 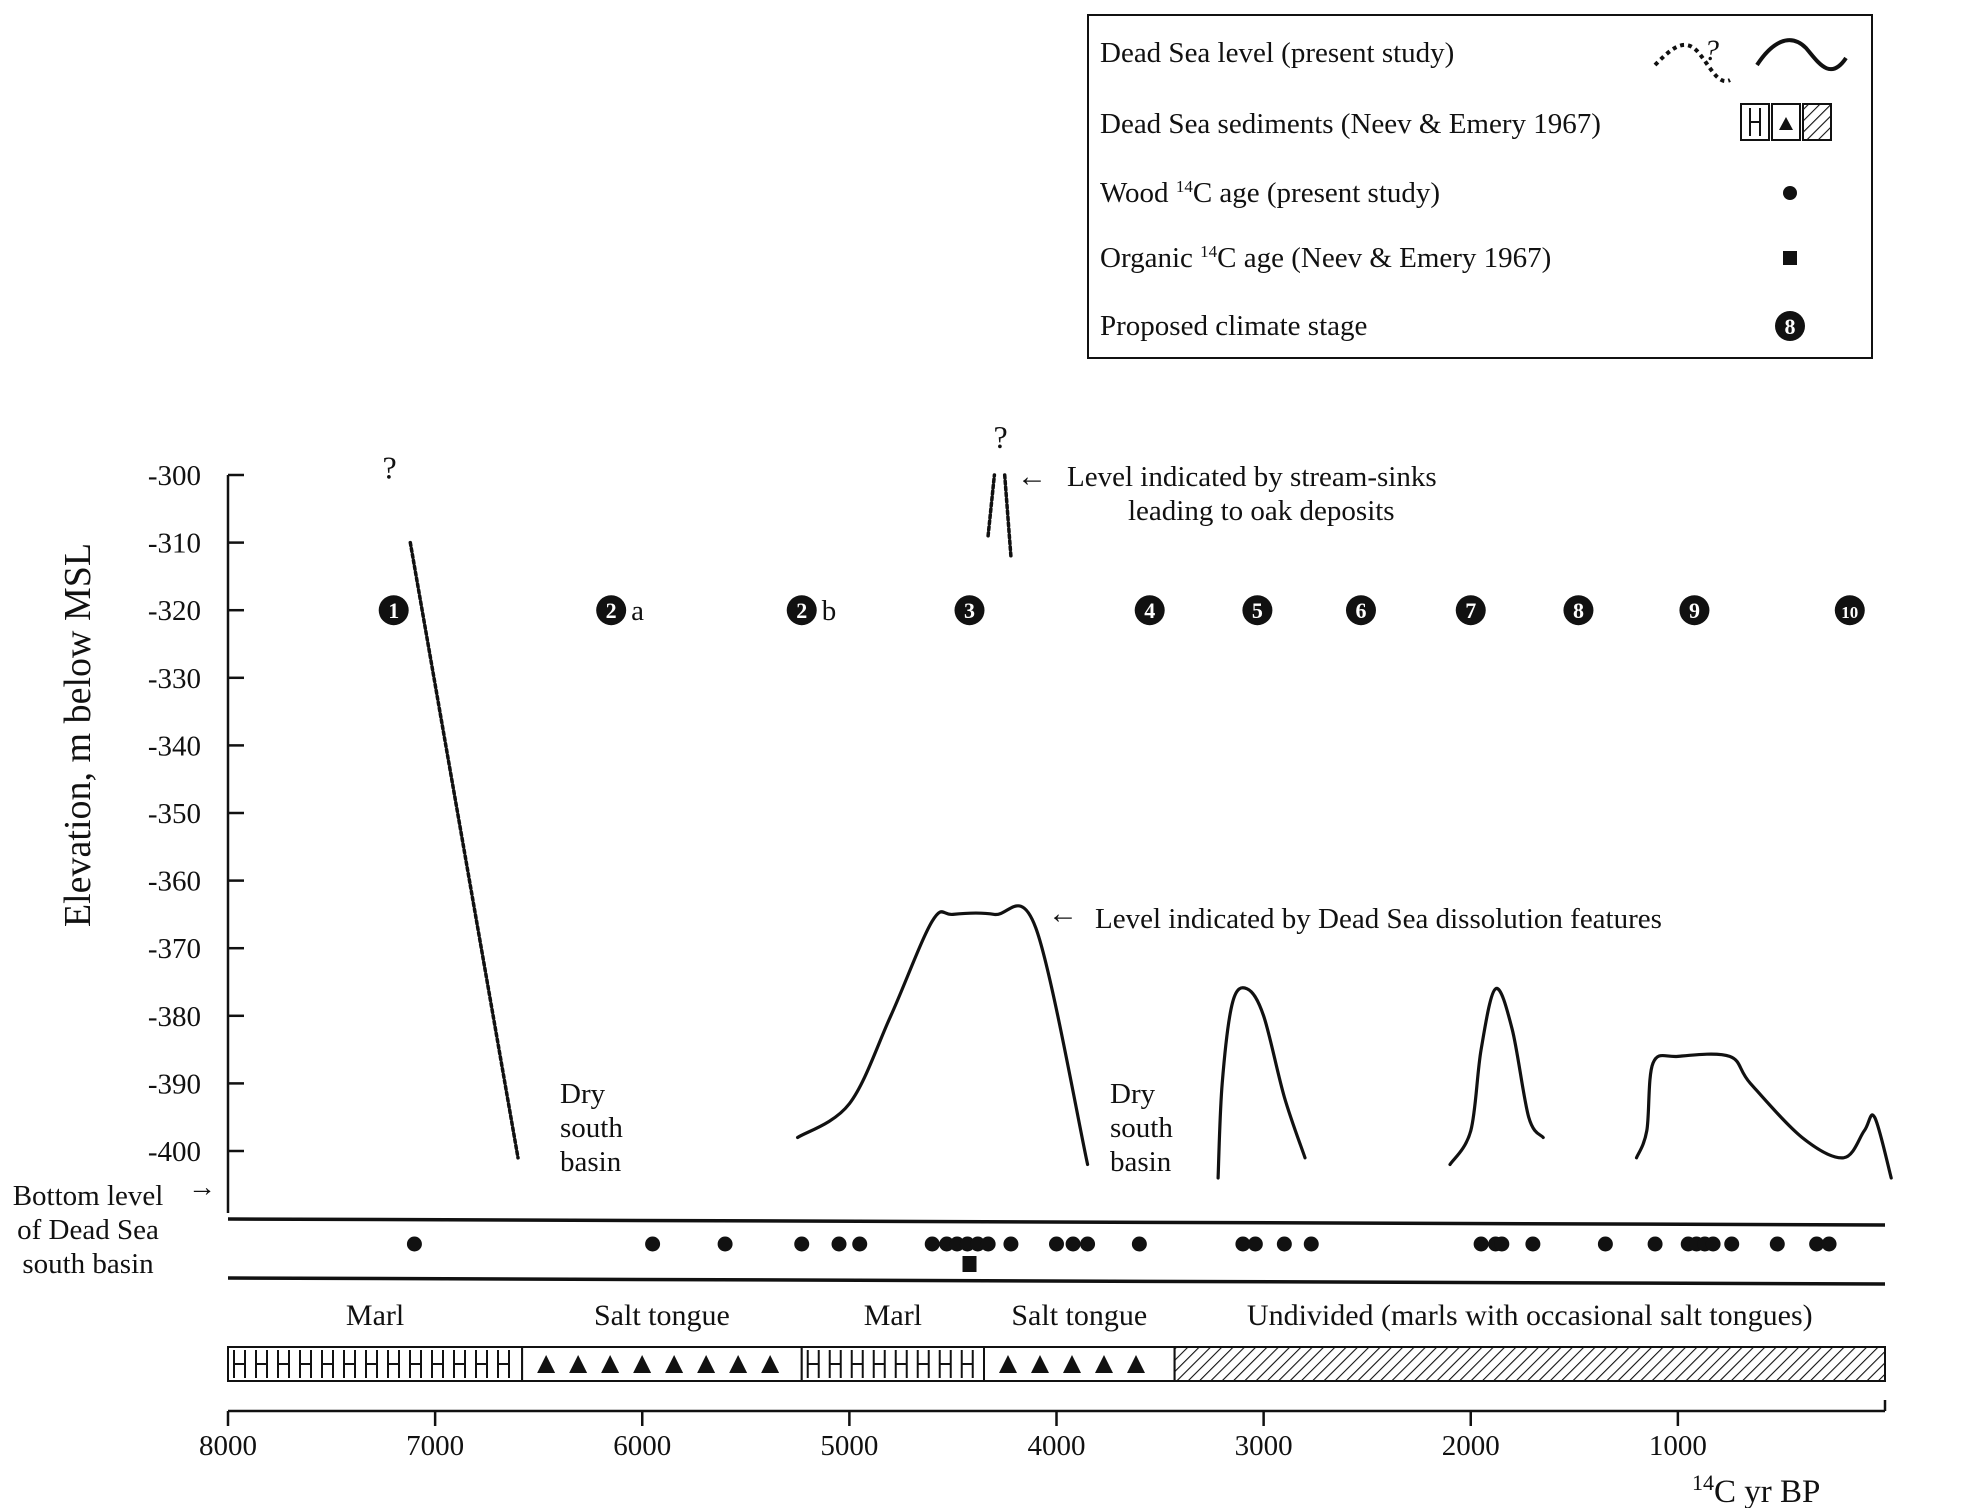 I want to click on legend-label-sediments: Dead Sea sediments (Neev & Emery 1967), so click(x=1350, y=124).